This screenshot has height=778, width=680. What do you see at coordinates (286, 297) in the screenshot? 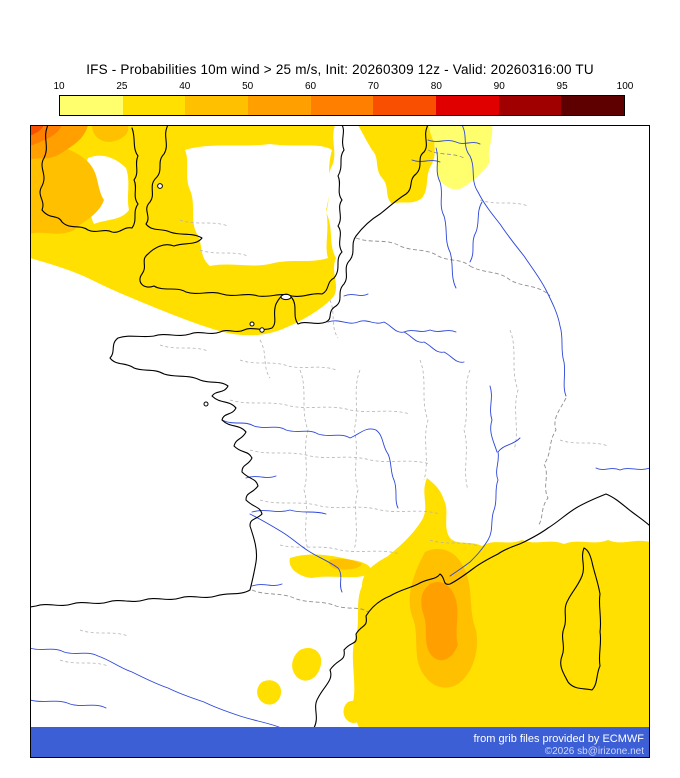
I see `island-wight` at bounding box center [286, 297].